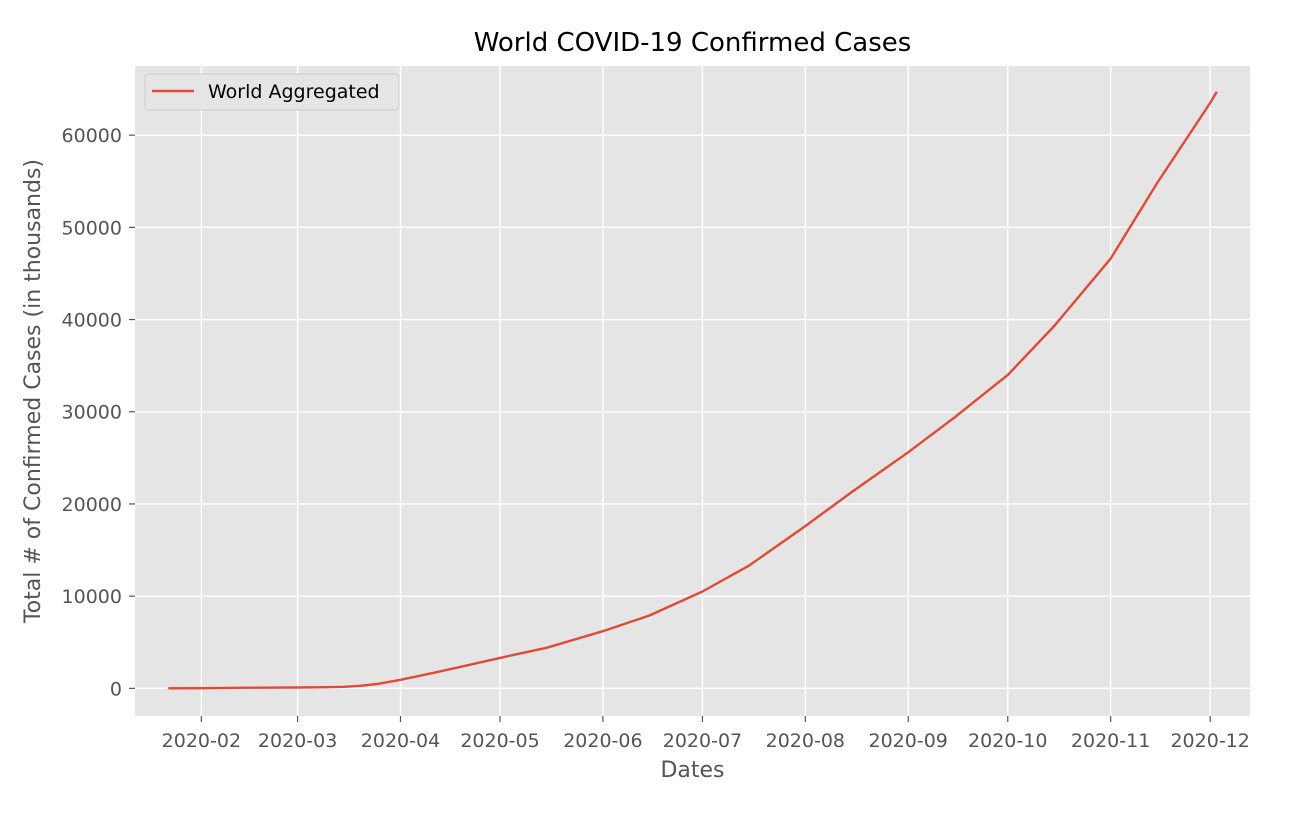 The width and height of the screenshot is (1314, 816). What do you see at coordinates (1110, 741) in the screenshot?
I see `x-tick-label: 2020-11` at bounding box center [1110, 741].